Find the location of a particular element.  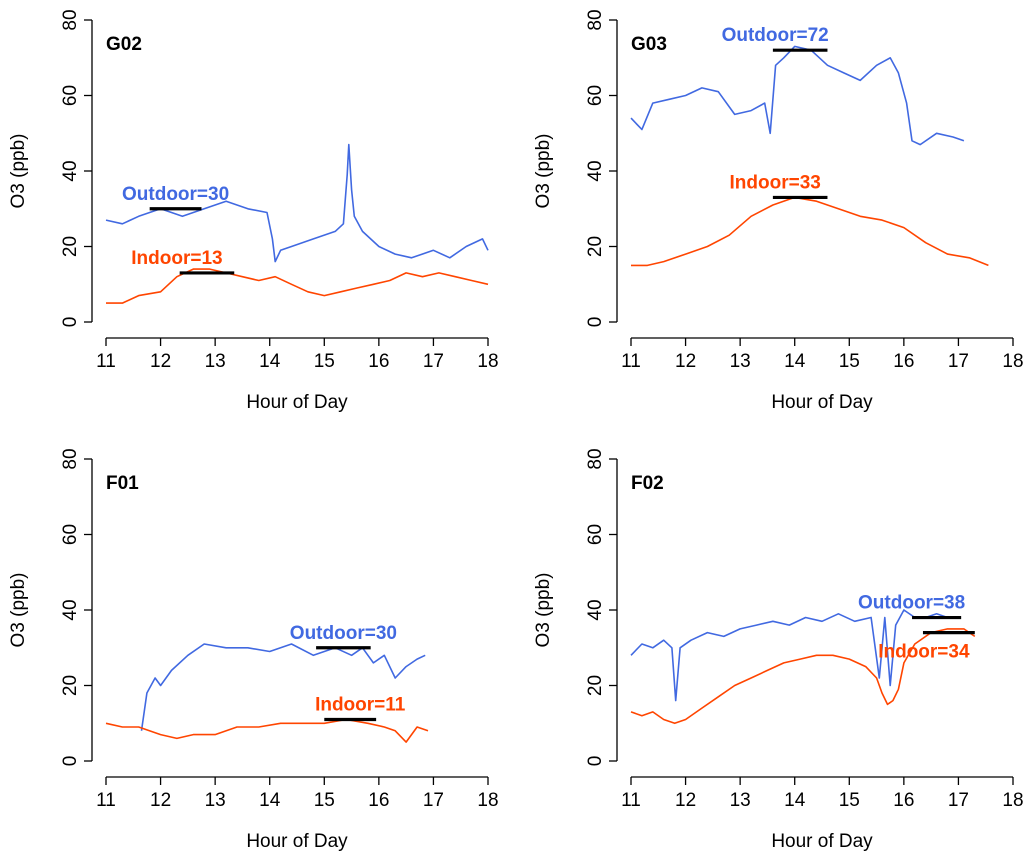

panel-title: F01 is located at coordinates (122, 483).